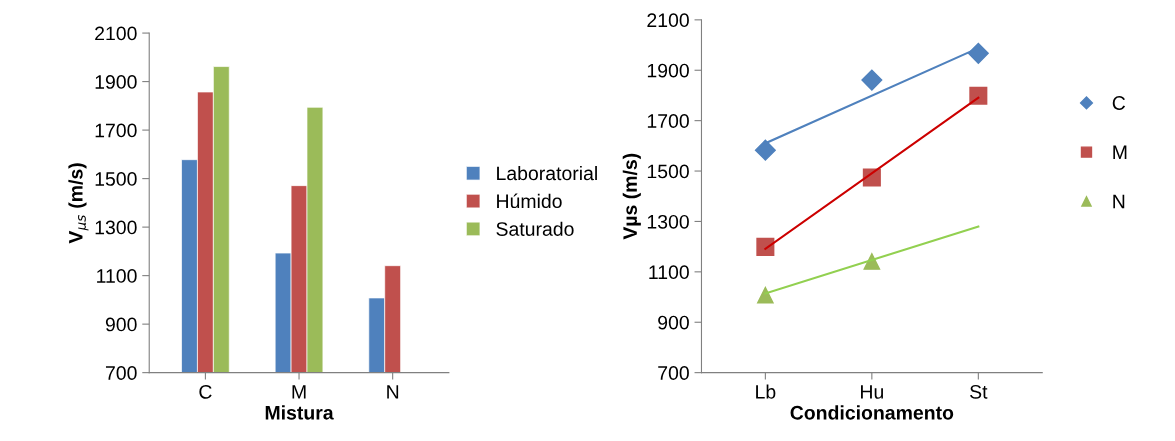  Describe the element at coordinates (299, 412) in the screenshot. I see `x-axis-title: Mistura` at that location.